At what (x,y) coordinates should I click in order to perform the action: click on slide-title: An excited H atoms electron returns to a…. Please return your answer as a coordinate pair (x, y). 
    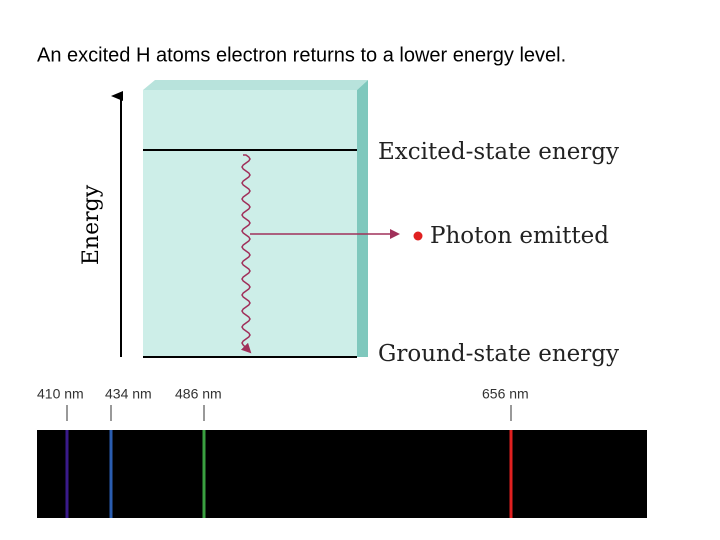
    Looking at the image, I should click on (301, 55).